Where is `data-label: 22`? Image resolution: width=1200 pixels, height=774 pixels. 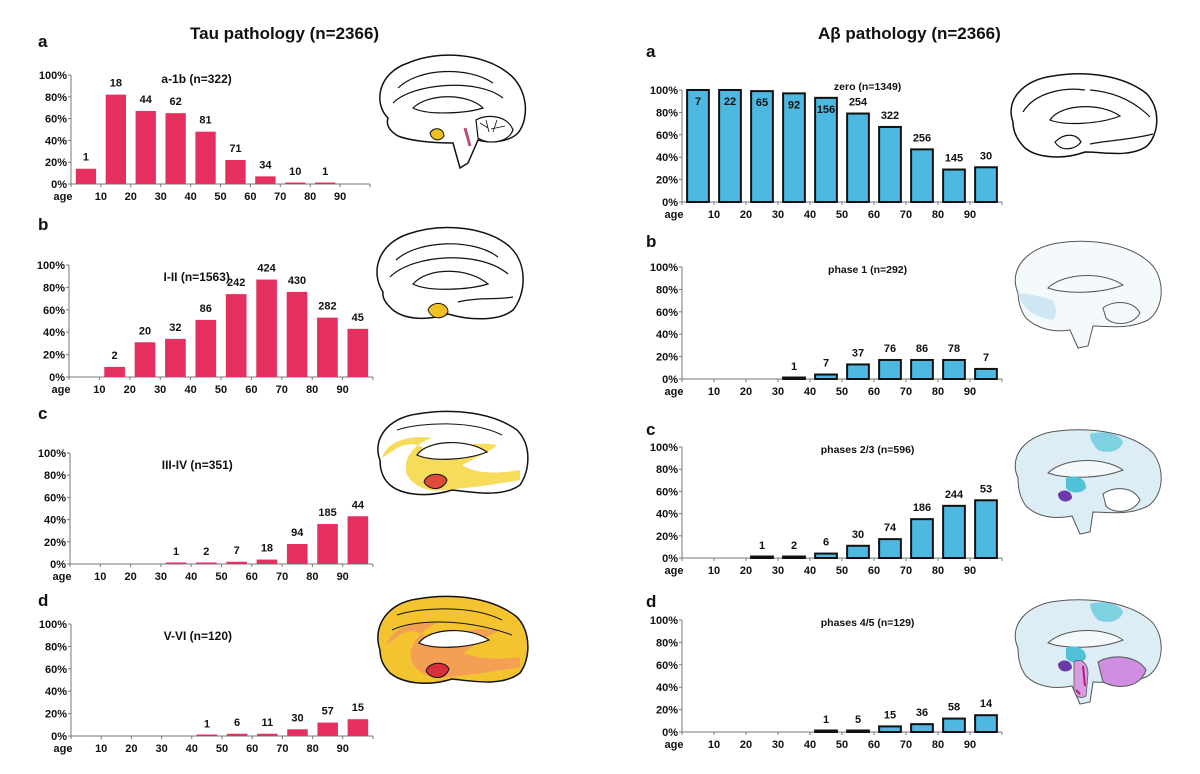
data-label: 22 is located at coordinates (730, 102).